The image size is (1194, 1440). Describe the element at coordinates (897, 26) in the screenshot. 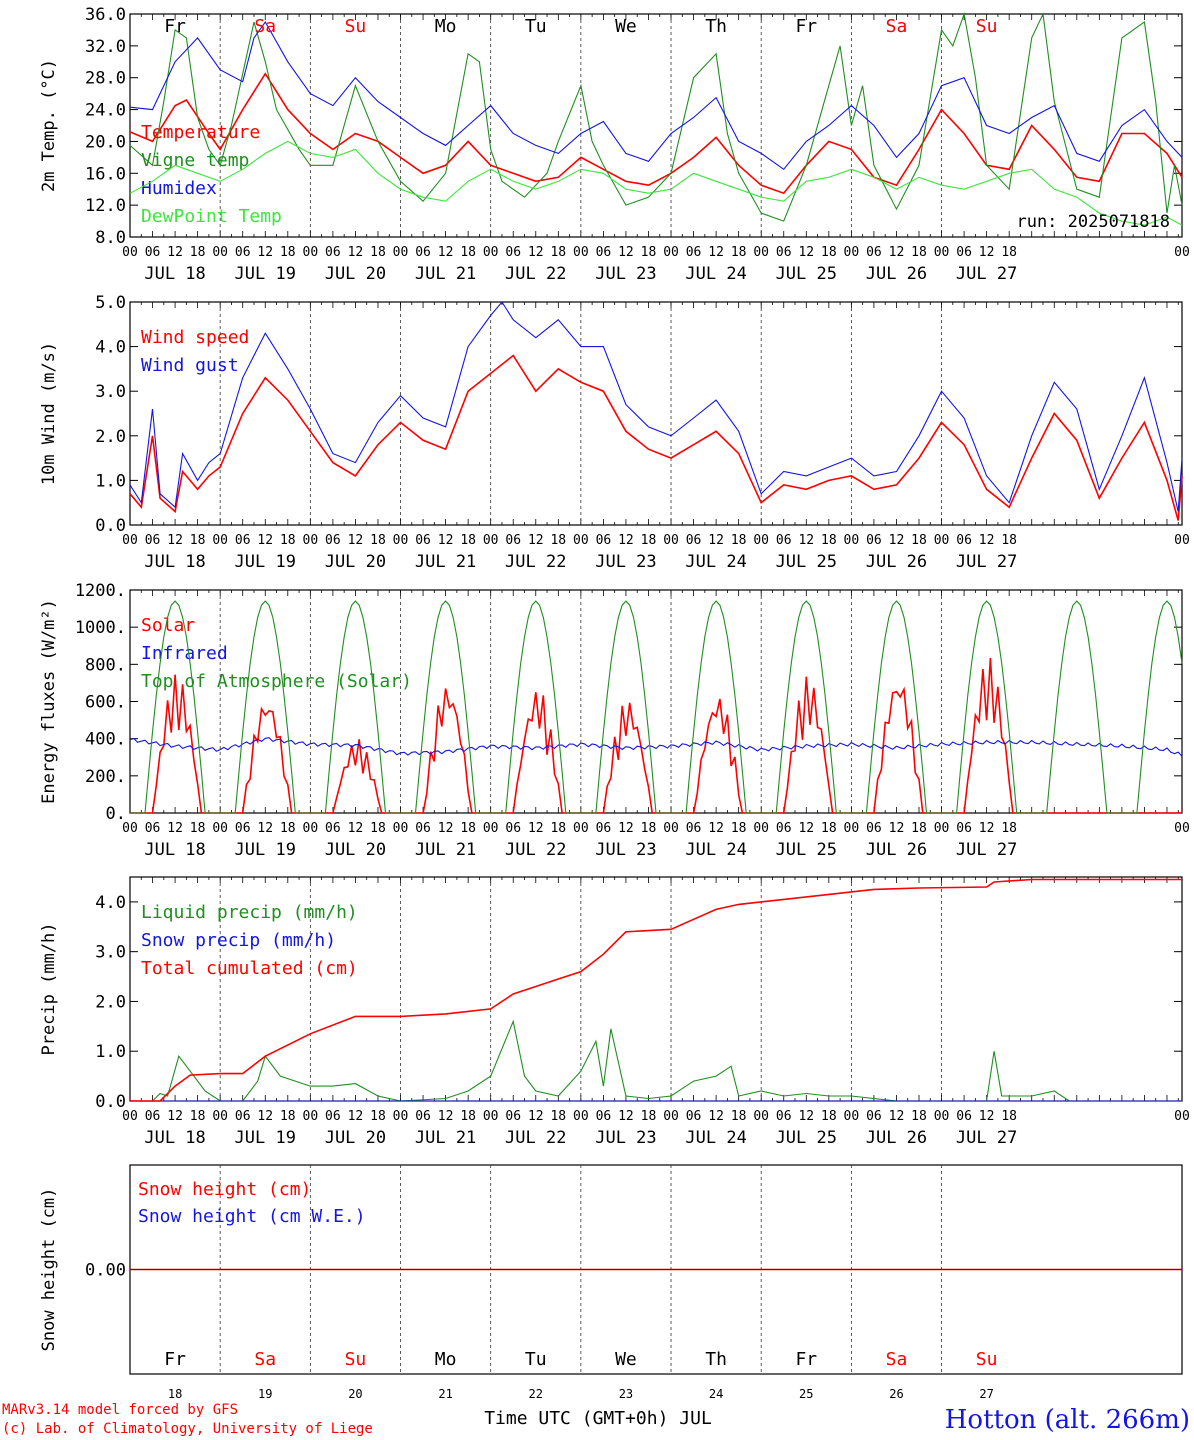

I see `weekday-label: Sa` at that location.